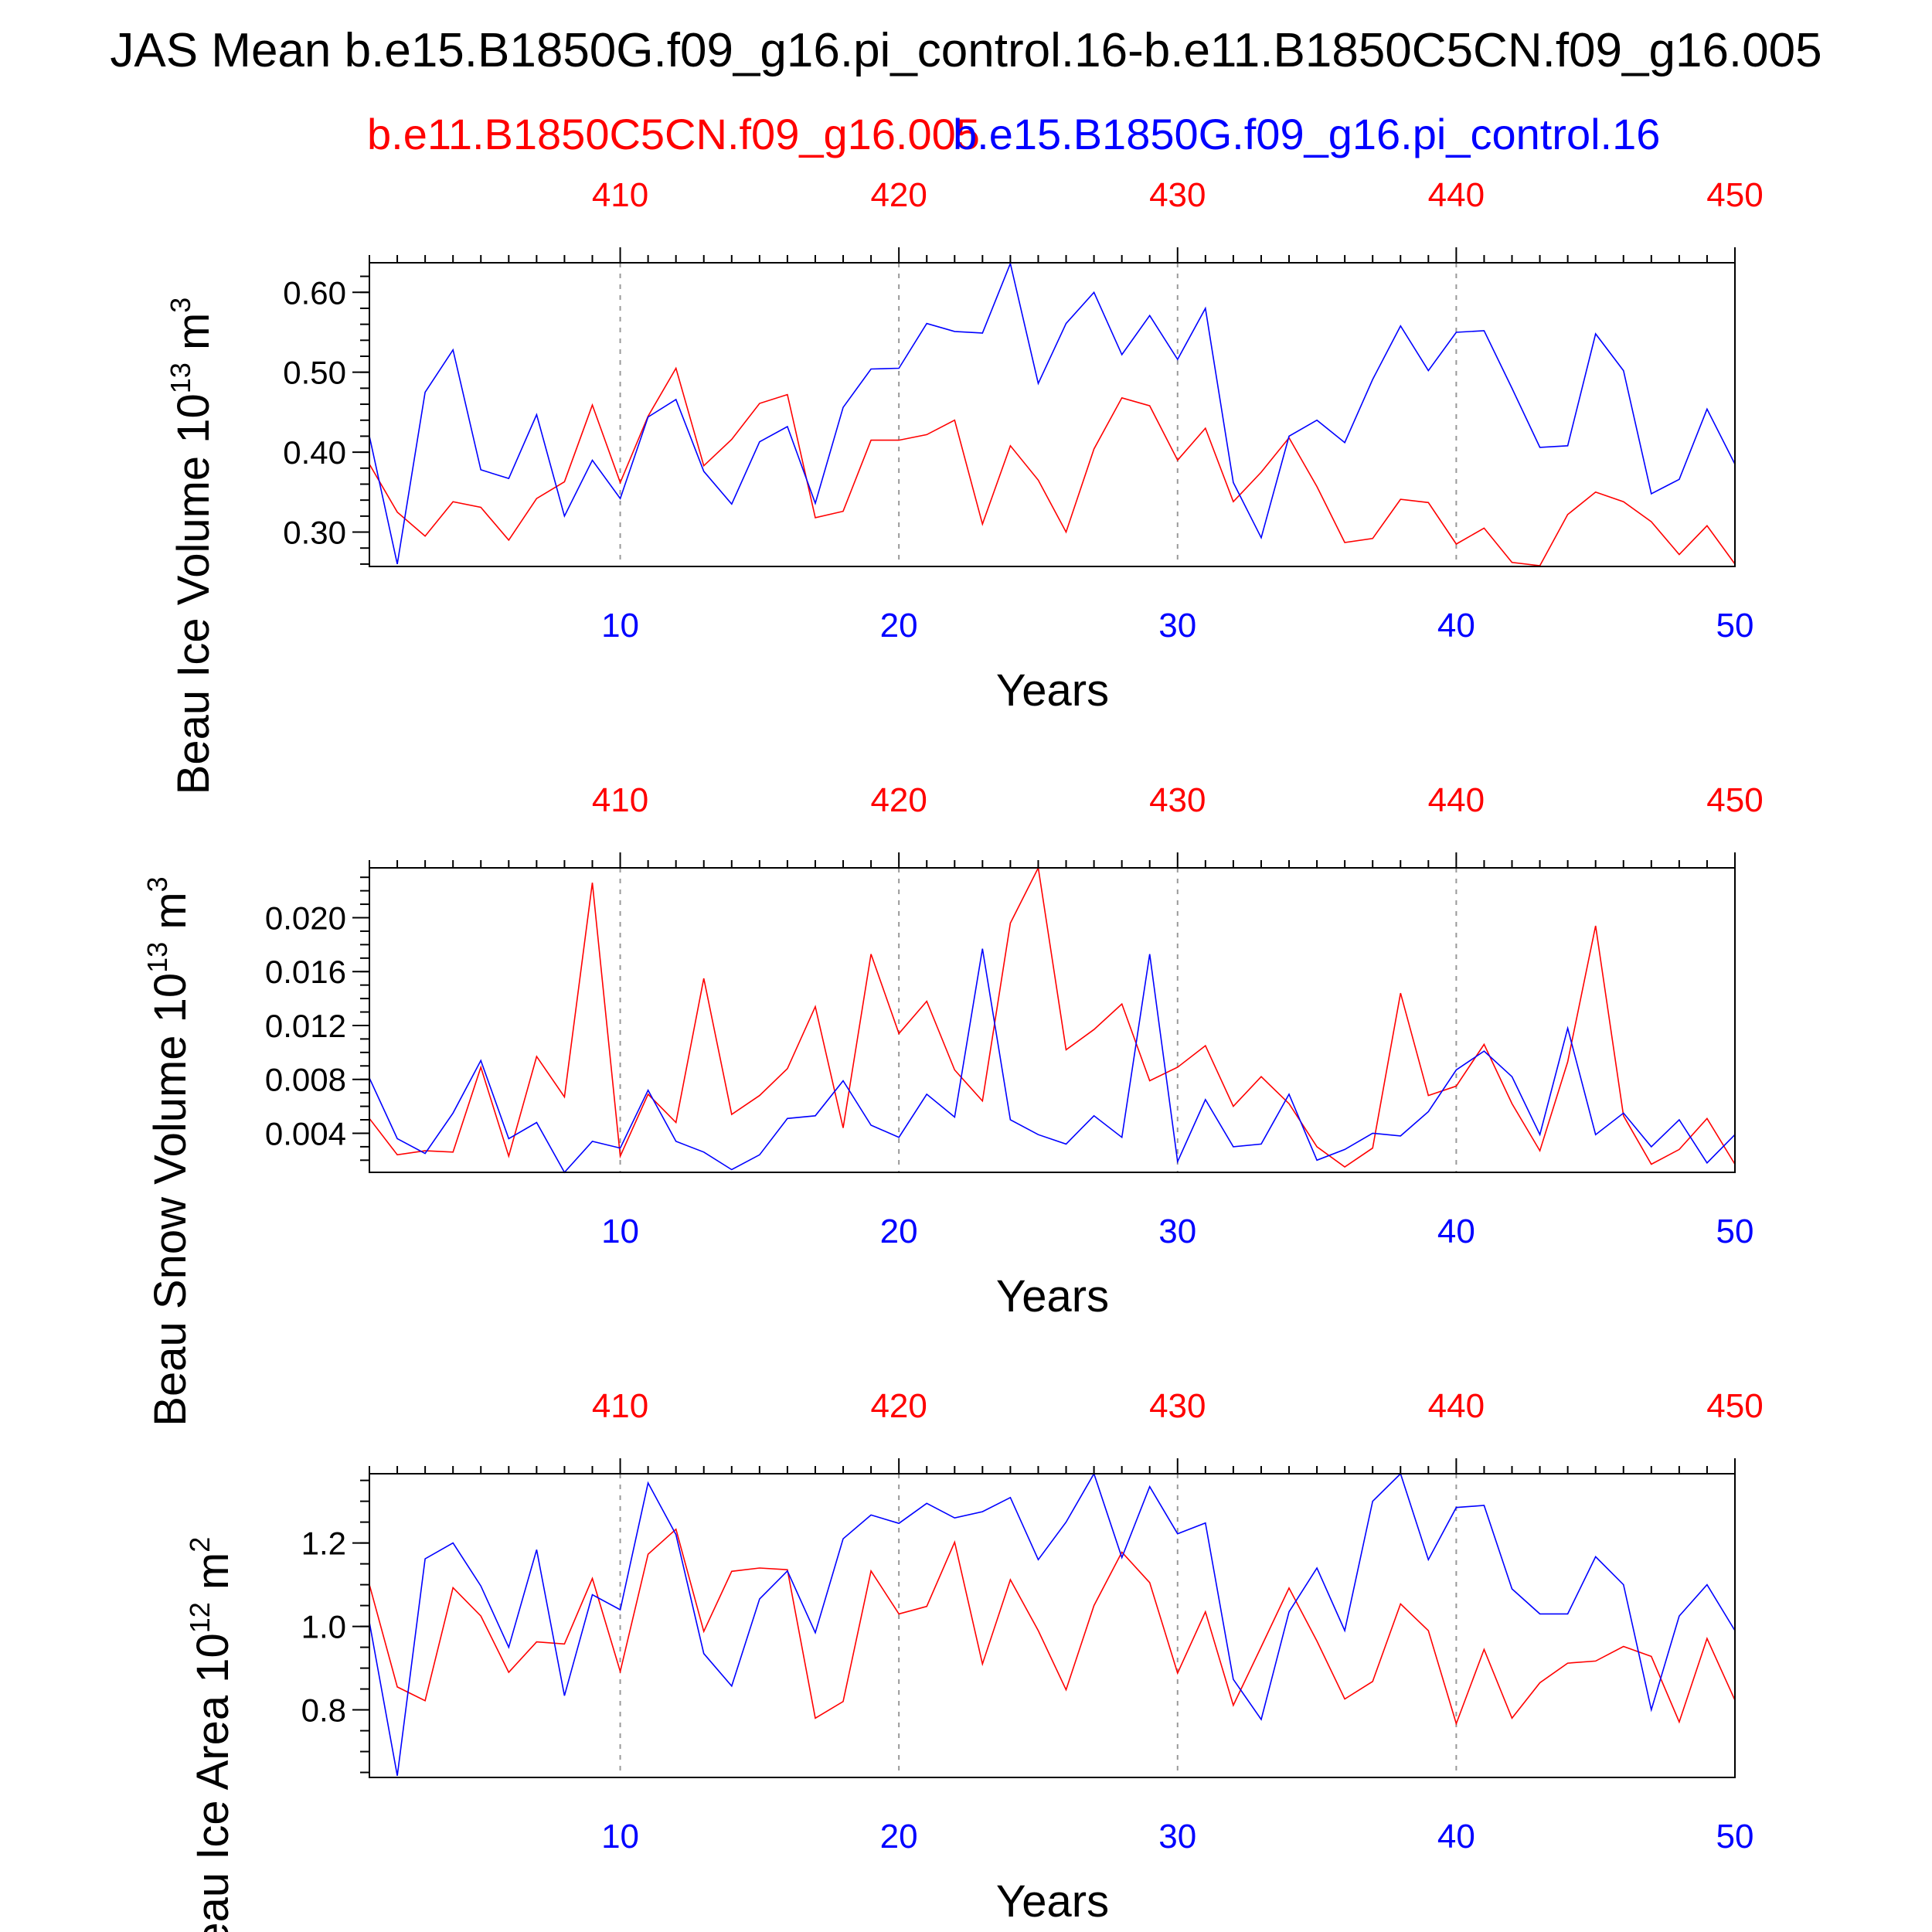  What do you see at coordinates (314, 373) in the screenshot?
I see `y-tick-label: 0.50` at bounding box center [314, 373].